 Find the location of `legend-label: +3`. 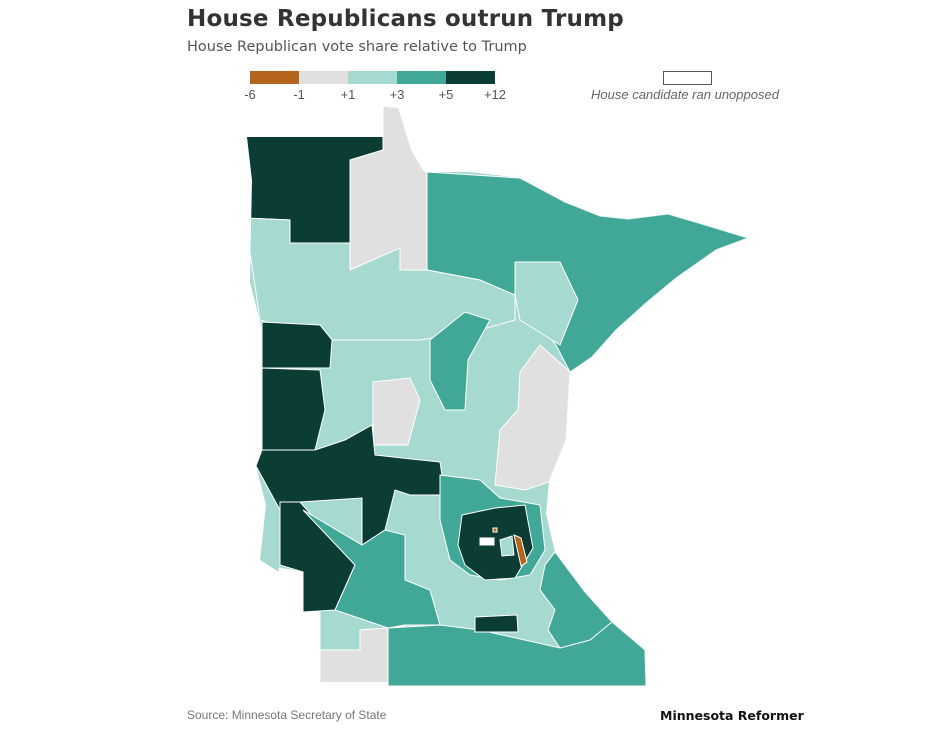

legend-label: +3 is located at coordinates (397, 94).